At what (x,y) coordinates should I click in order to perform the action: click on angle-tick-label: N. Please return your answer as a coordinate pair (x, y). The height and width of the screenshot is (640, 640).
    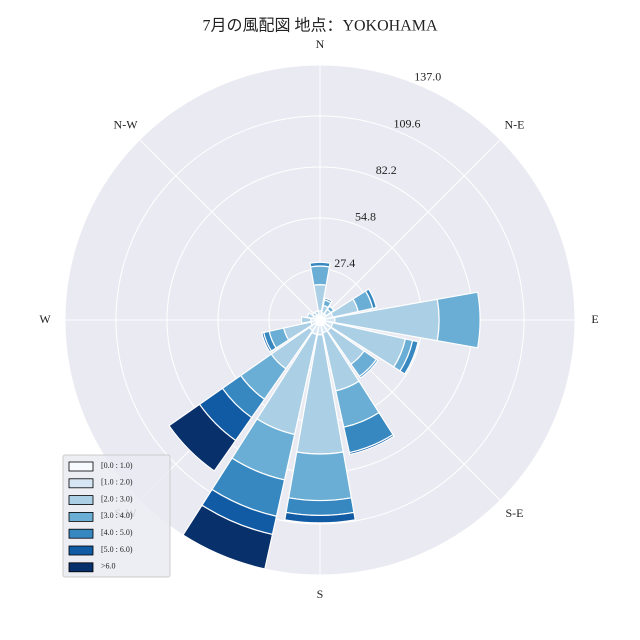
    Looking at the image, I should click on (320, 44).